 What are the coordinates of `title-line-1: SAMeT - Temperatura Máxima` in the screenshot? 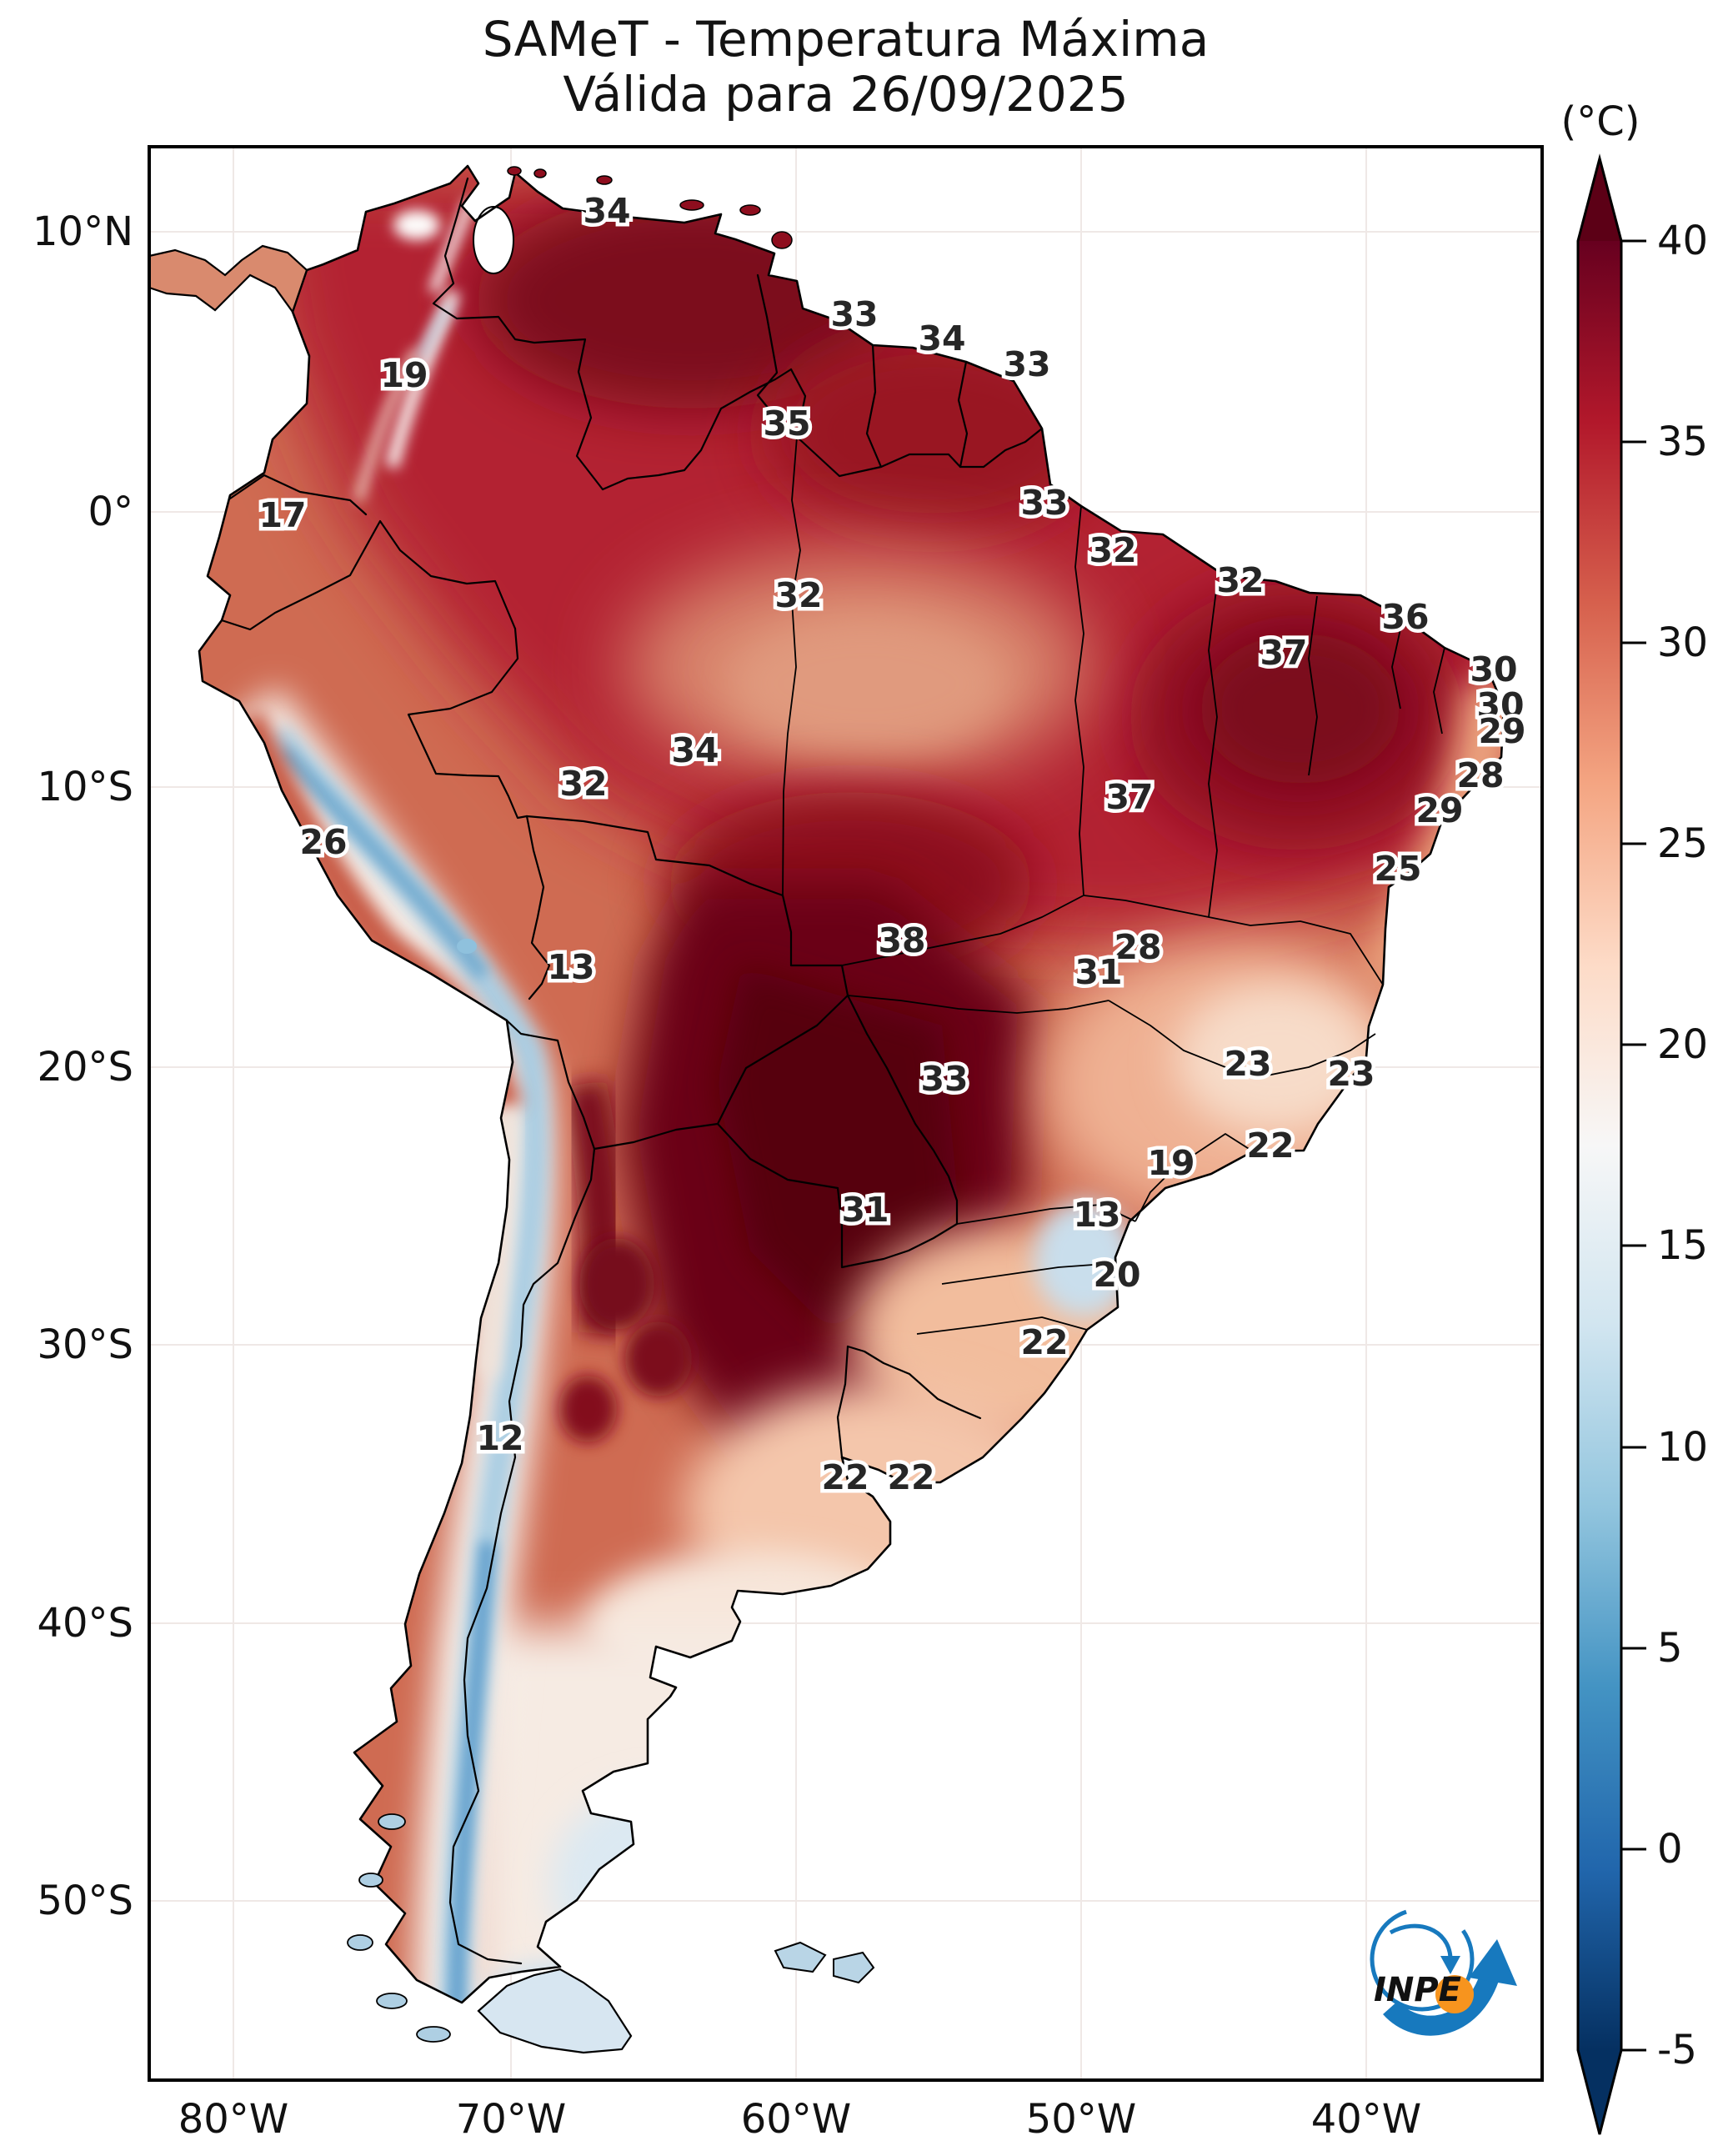 It's located at (846, 39).